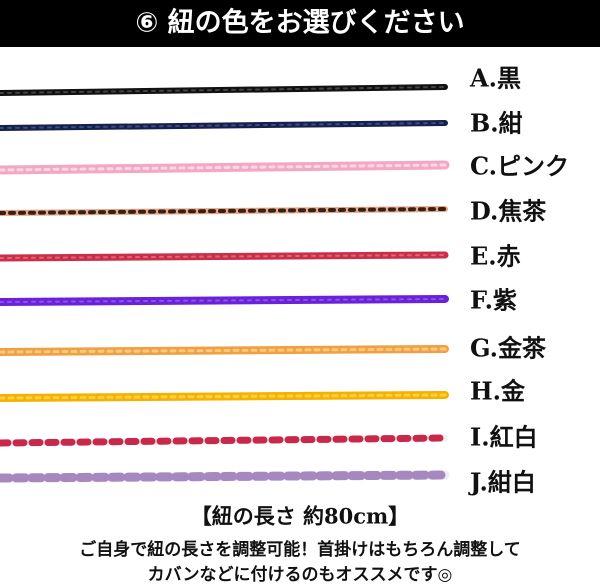 The height and width of the screenshot is (587, 600). What do you see at coordinates (498, 391) in the screenshot?
I see `option-label: H.金` at bounding box center [498, 391].